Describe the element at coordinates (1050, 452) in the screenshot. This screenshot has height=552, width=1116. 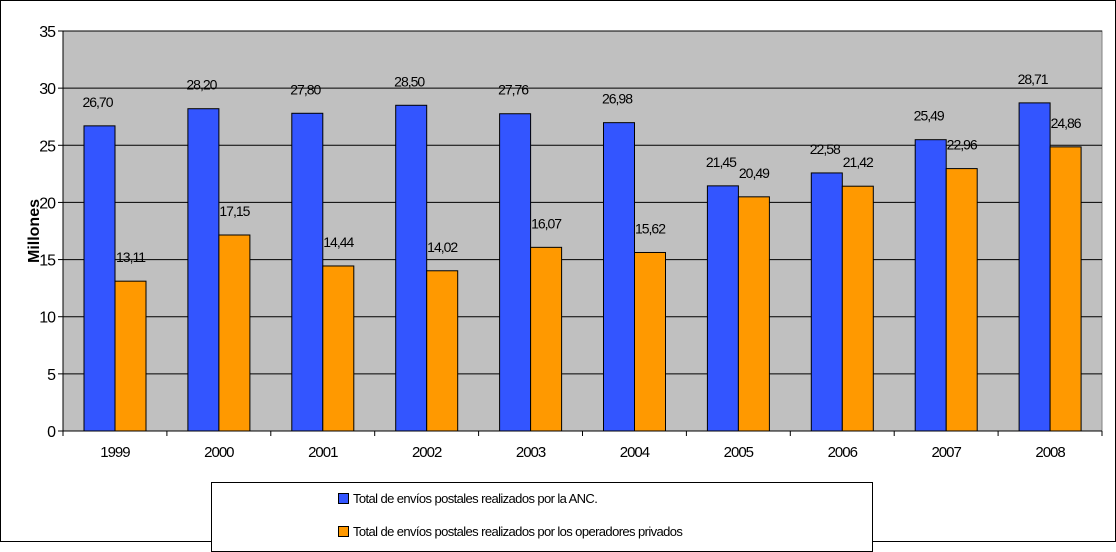
I see `x-tick-label: 2008` at that location.